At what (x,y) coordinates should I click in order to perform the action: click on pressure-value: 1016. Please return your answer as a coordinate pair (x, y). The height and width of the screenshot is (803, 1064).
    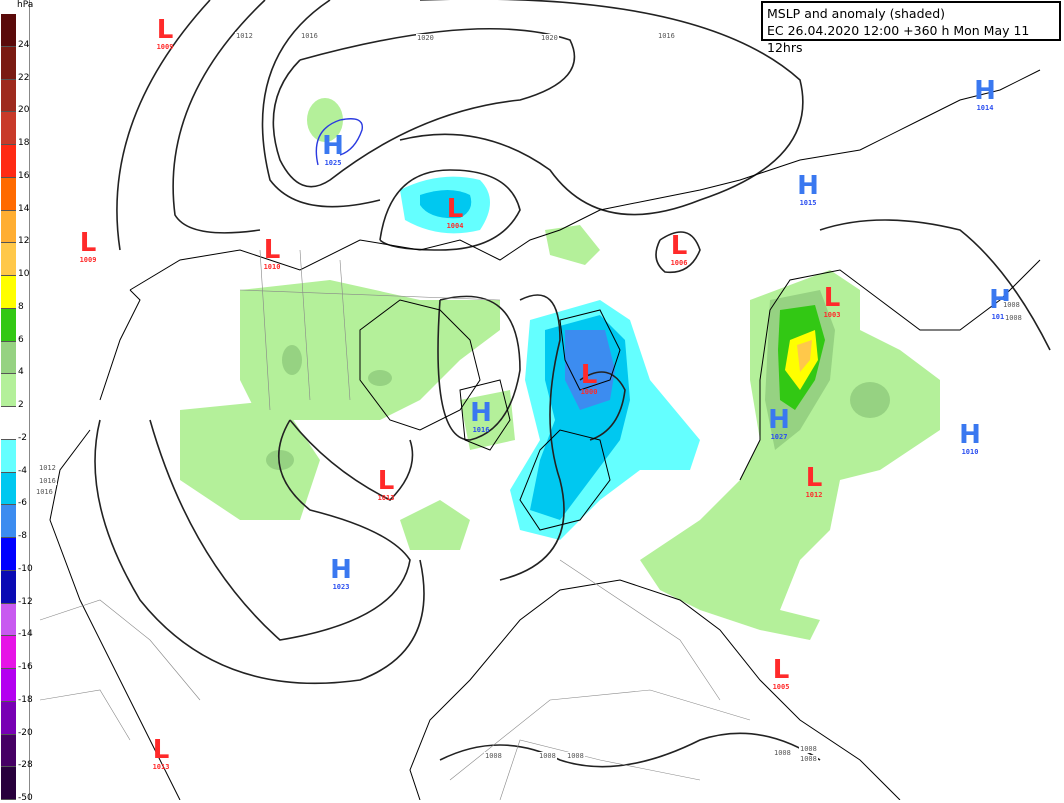
    Looking at the image, I should click on (481, 430).